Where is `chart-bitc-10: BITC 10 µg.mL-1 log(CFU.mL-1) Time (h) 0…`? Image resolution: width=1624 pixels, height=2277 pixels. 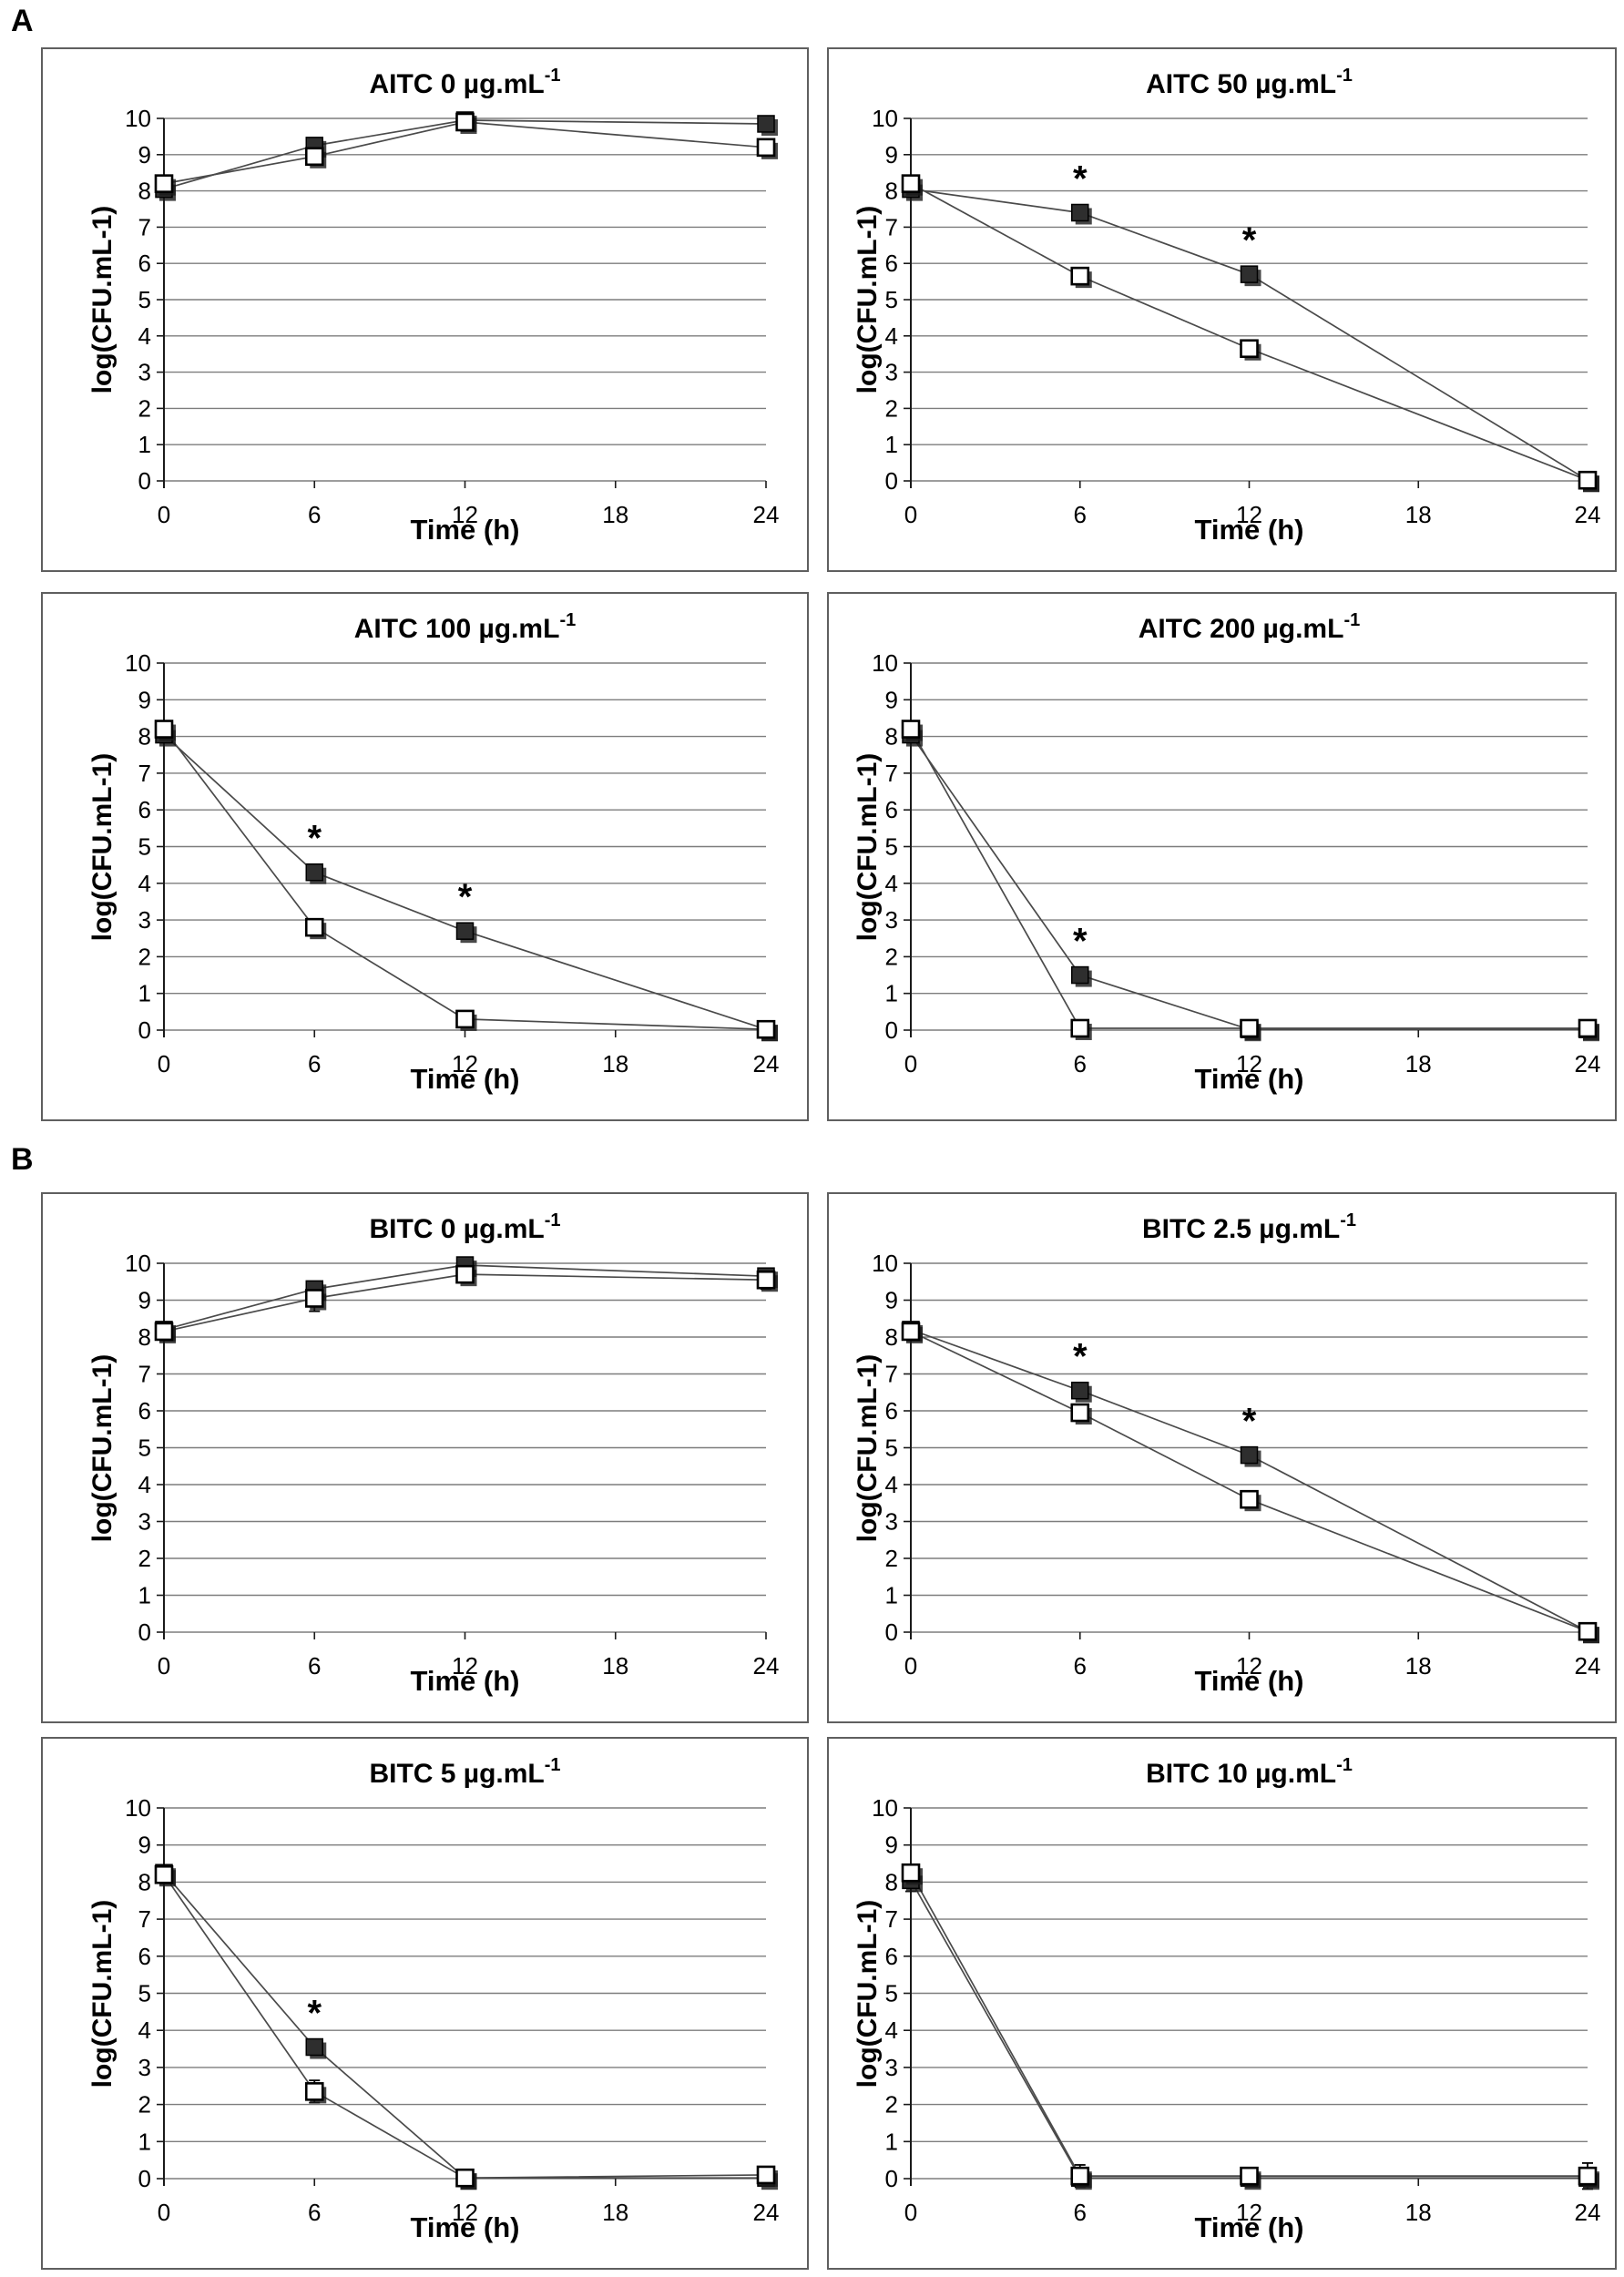 chart-bitc-10: BITC 10 µg.mL-1 log(CFU.mL-1) Time (h) 0… is located at coordinates (1222, 2003).